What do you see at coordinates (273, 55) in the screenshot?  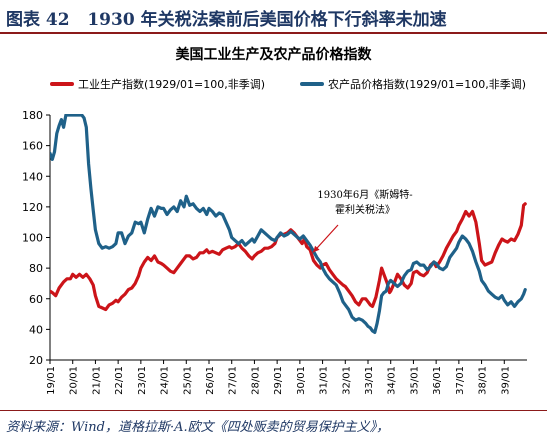 I see `chart-title: 美国工业生产及农产品价格指数` at bounding box center [273, 55].